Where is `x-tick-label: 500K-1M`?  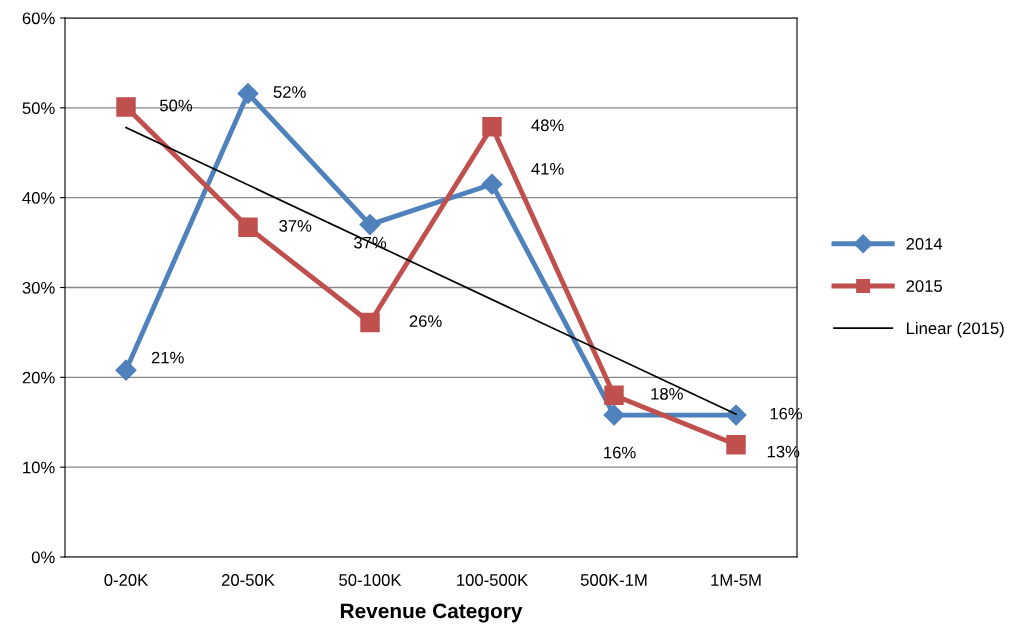
x-tick-label: 500K-1M is located at coordinates (613, 580).